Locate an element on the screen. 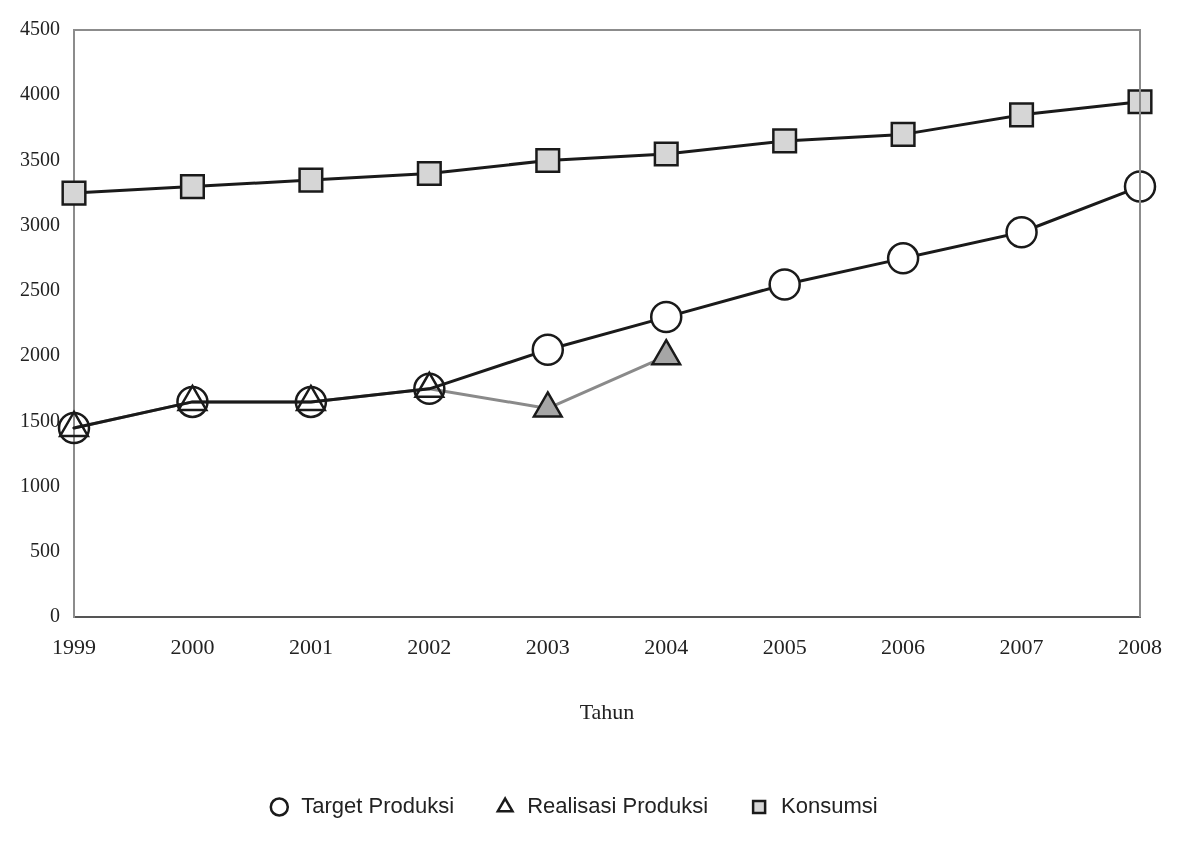 The width and height of the screenshot is (1180, 868). y-tick-label: 1000 is located at coordinates (40, 484).